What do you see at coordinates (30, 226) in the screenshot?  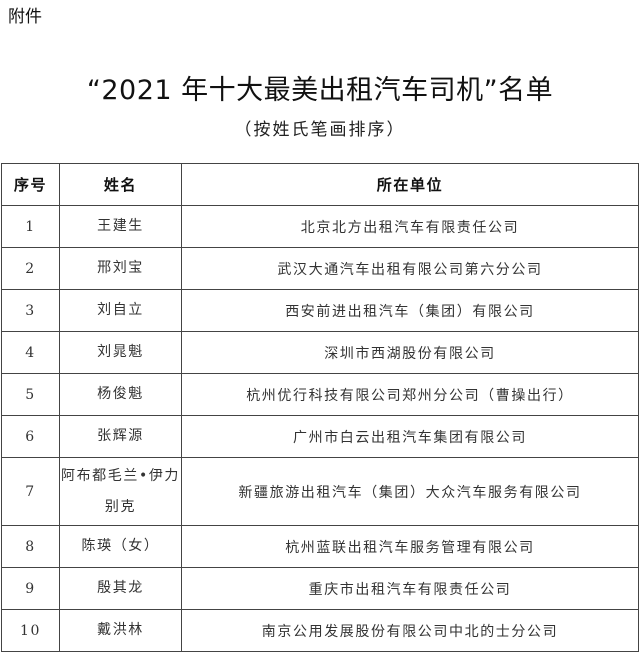 I see `cell-number: 1` at bounding box center [30, 226].